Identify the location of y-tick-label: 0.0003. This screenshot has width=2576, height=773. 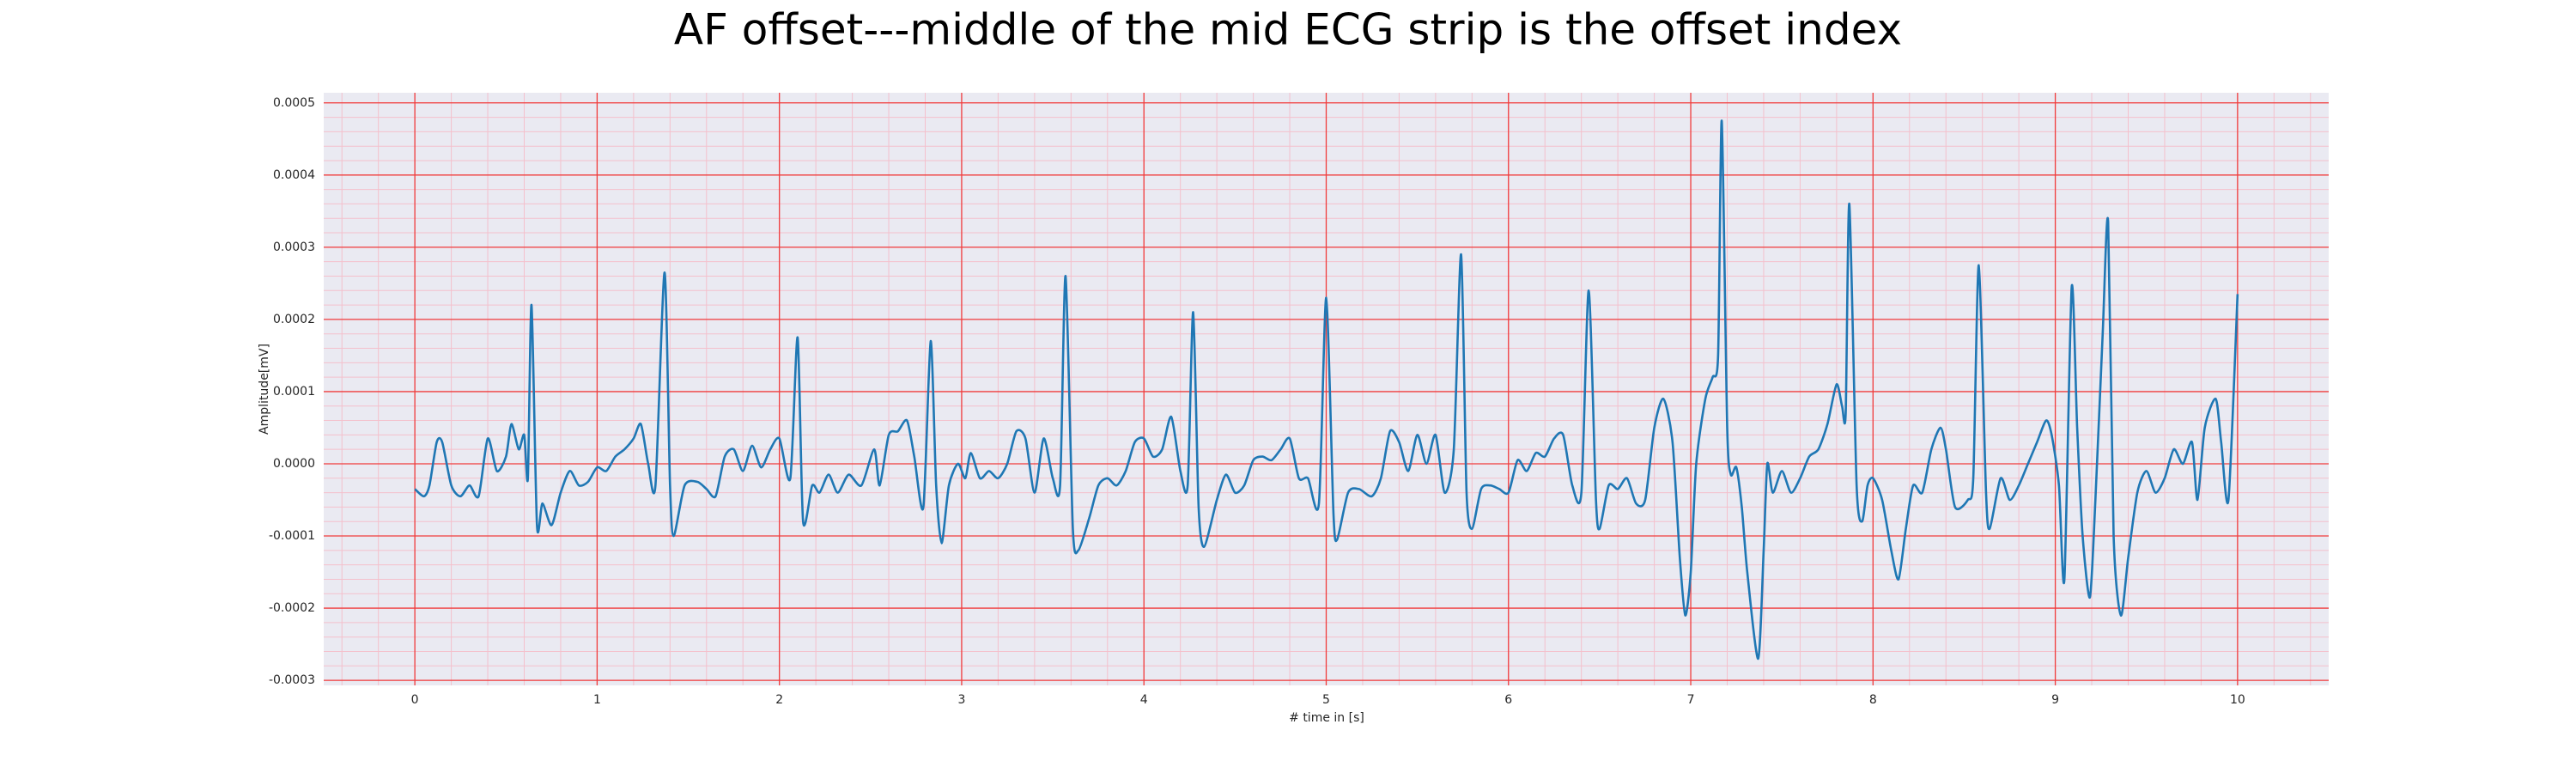
(294, 247).